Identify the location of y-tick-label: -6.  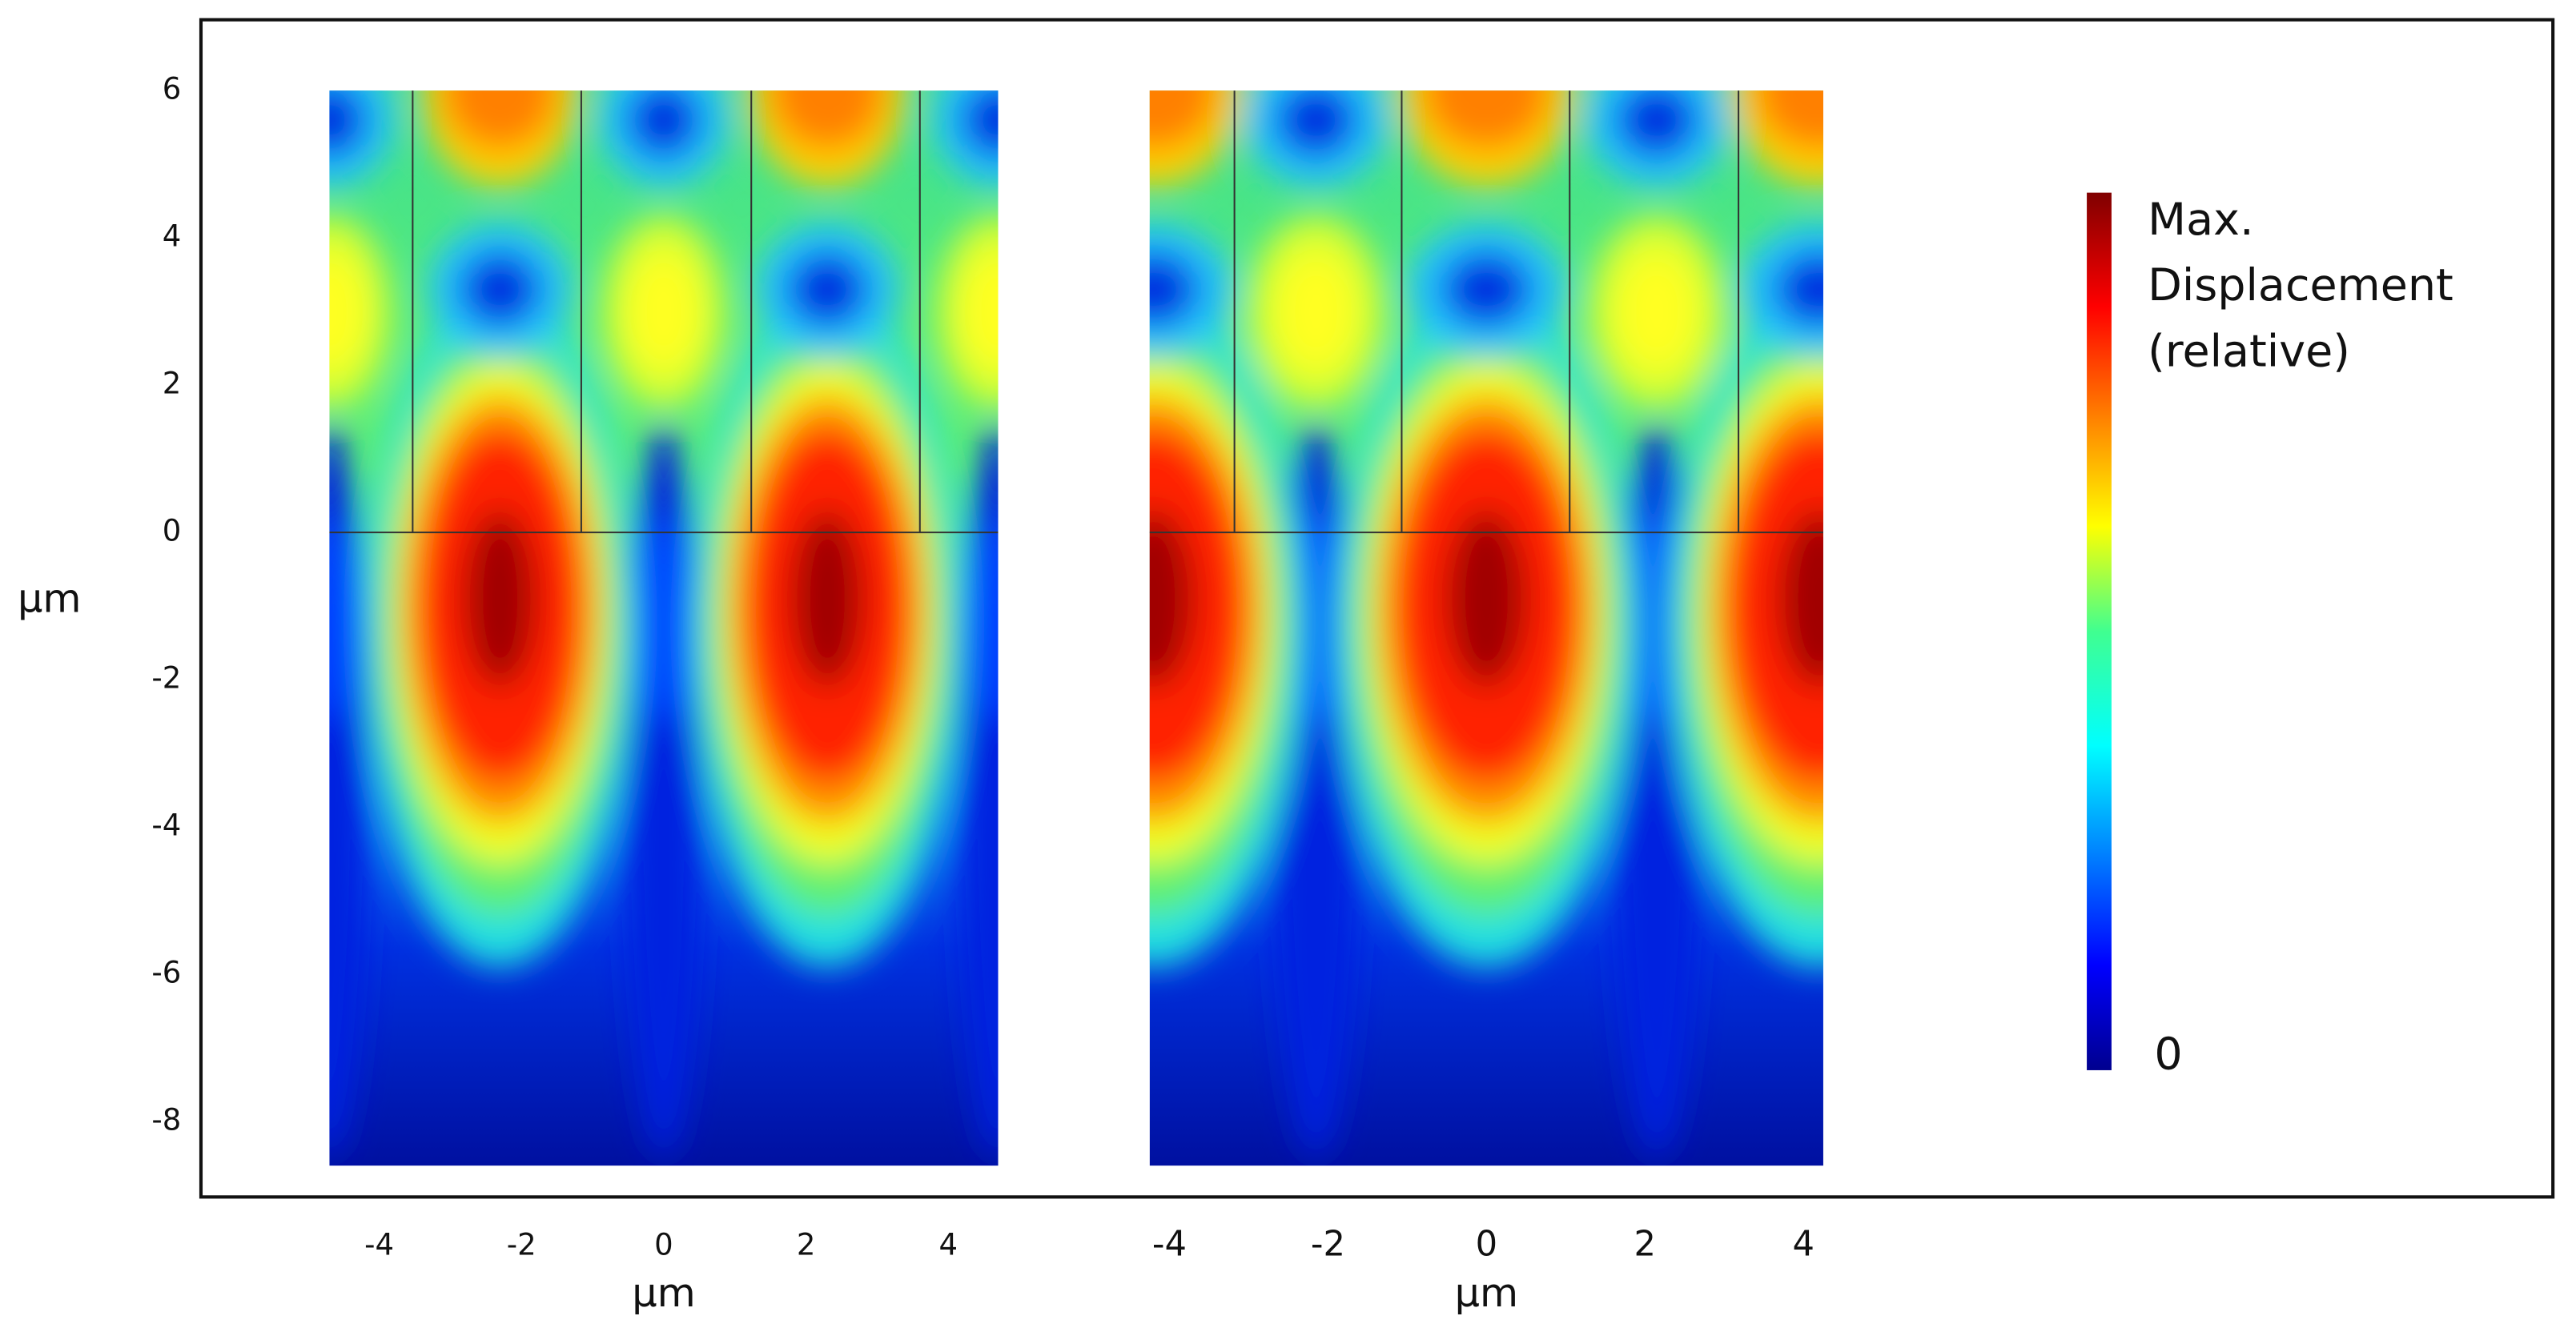
(166, 973).